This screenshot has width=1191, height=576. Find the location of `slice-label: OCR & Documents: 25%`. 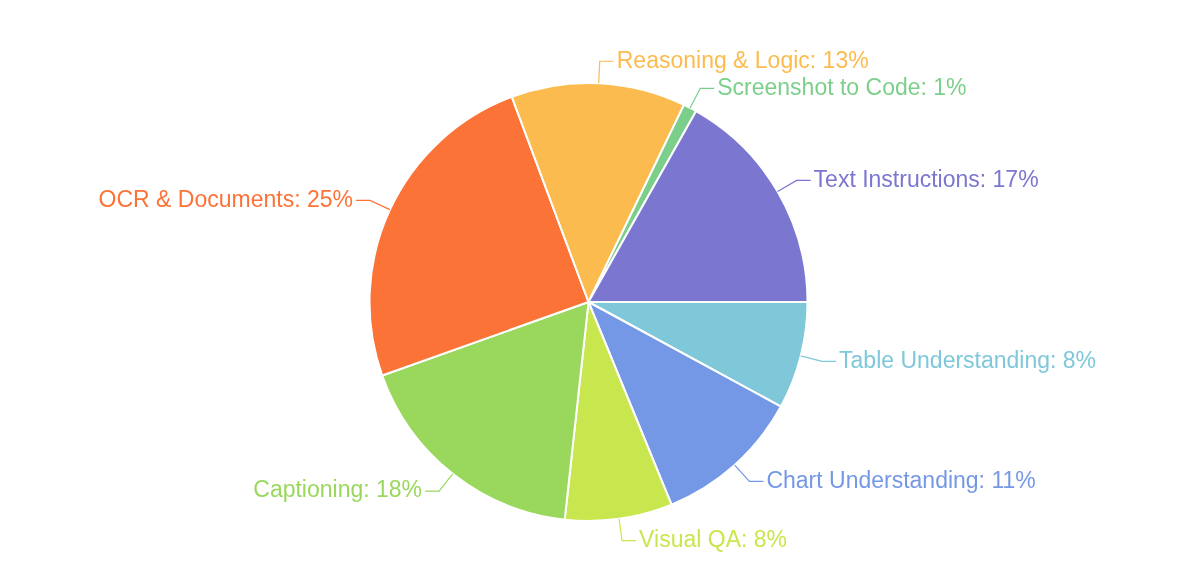

slice-label: OCR & Documents: 25% is located at coordinates (225, 198).